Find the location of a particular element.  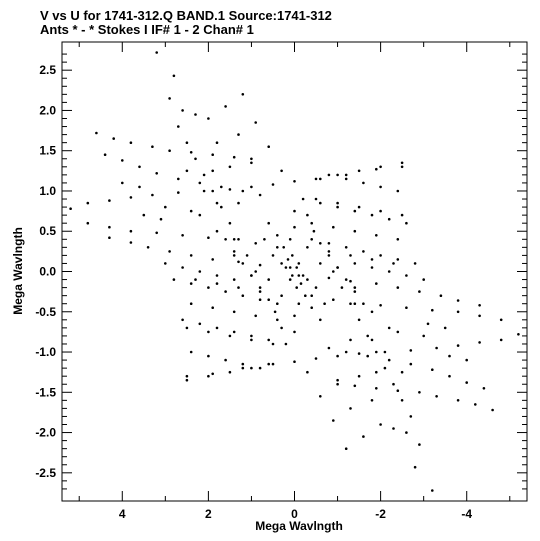

y-tick-label: -0.5 is located at coordinates (45, 312).